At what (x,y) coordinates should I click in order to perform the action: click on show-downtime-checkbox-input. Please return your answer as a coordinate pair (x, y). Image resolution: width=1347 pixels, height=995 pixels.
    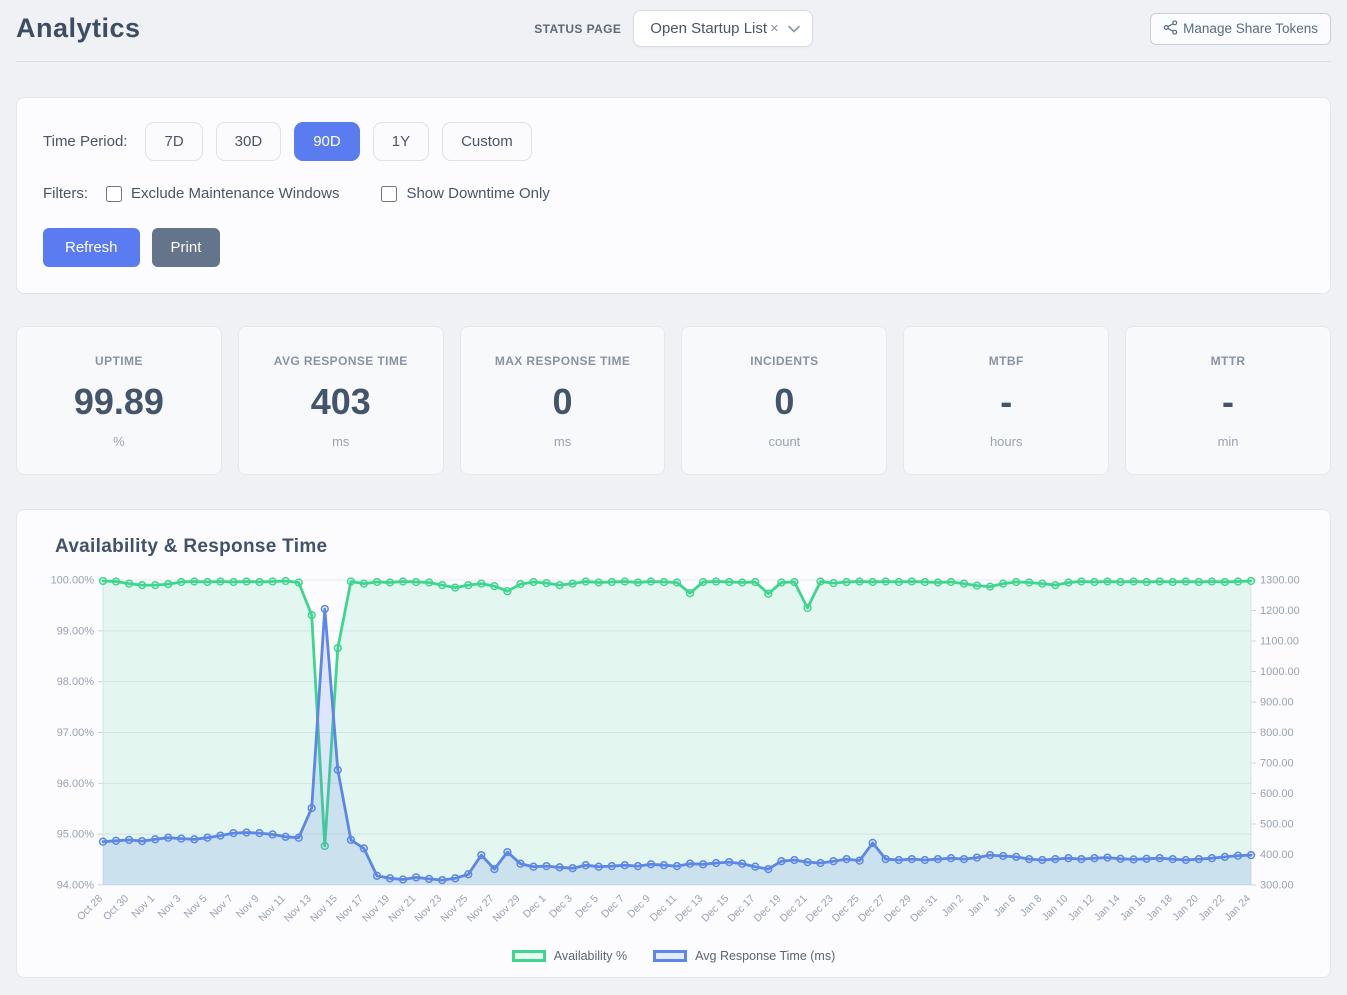
    Looking at the image, I should click on (389, 193).